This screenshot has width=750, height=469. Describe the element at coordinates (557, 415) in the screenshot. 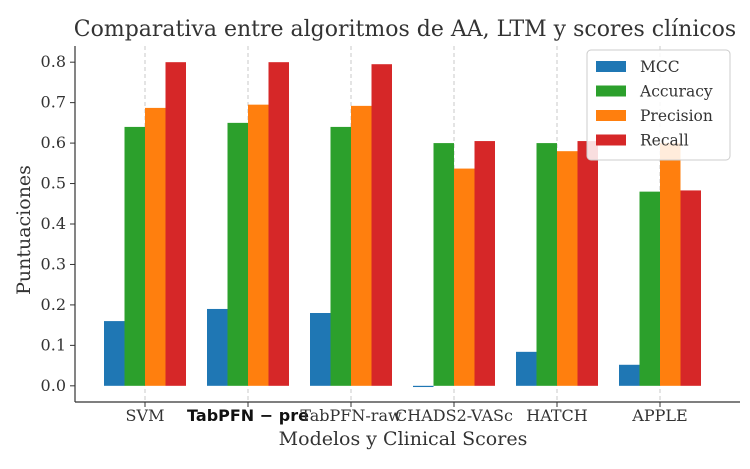

I see `x-tick-label: HATCH` at that location.